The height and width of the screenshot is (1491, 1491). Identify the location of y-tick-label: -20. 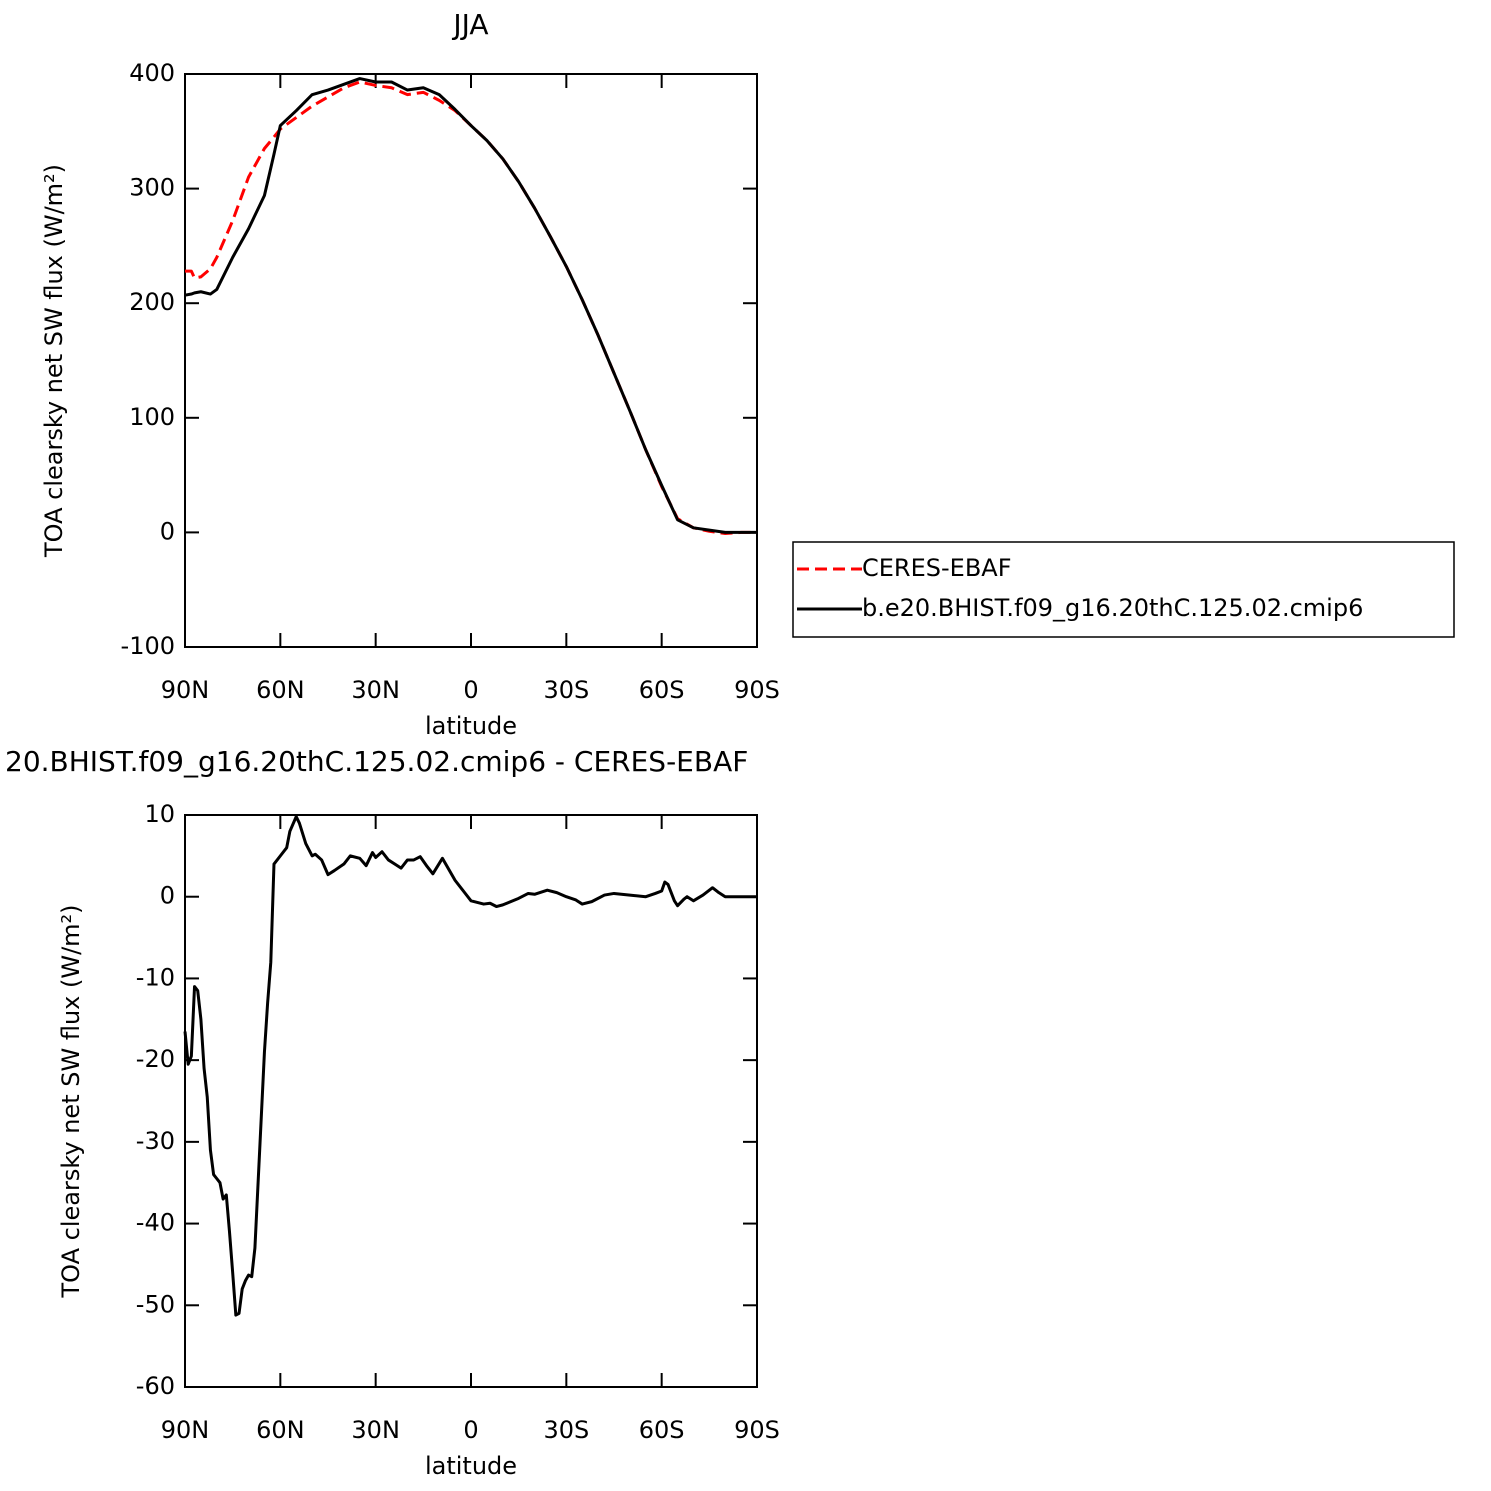
(155, 1059).